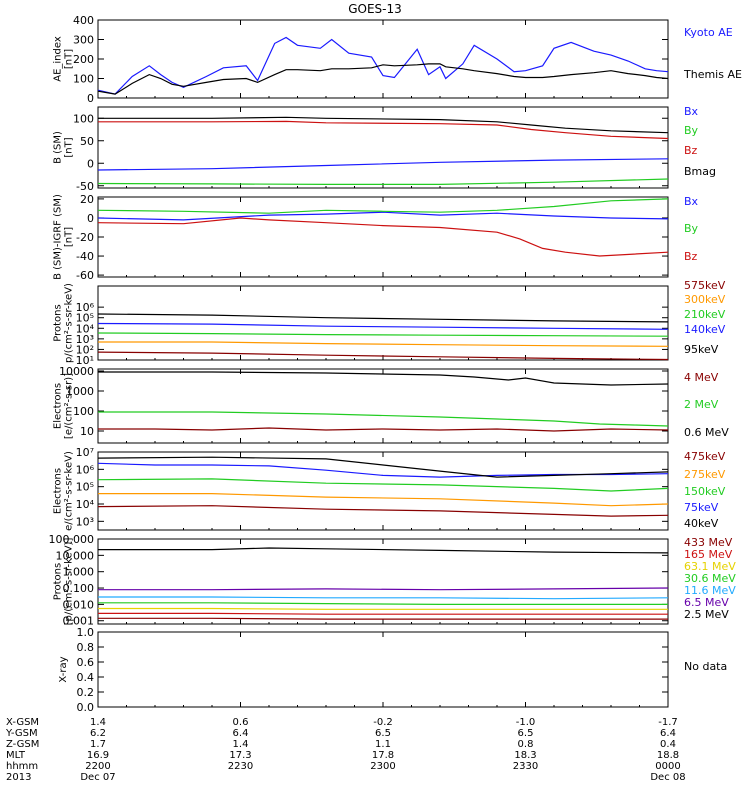 Image resolution: width=750 pixels, height=800 pixels. I want to click on series-line-4-mev, so click(383, 429).